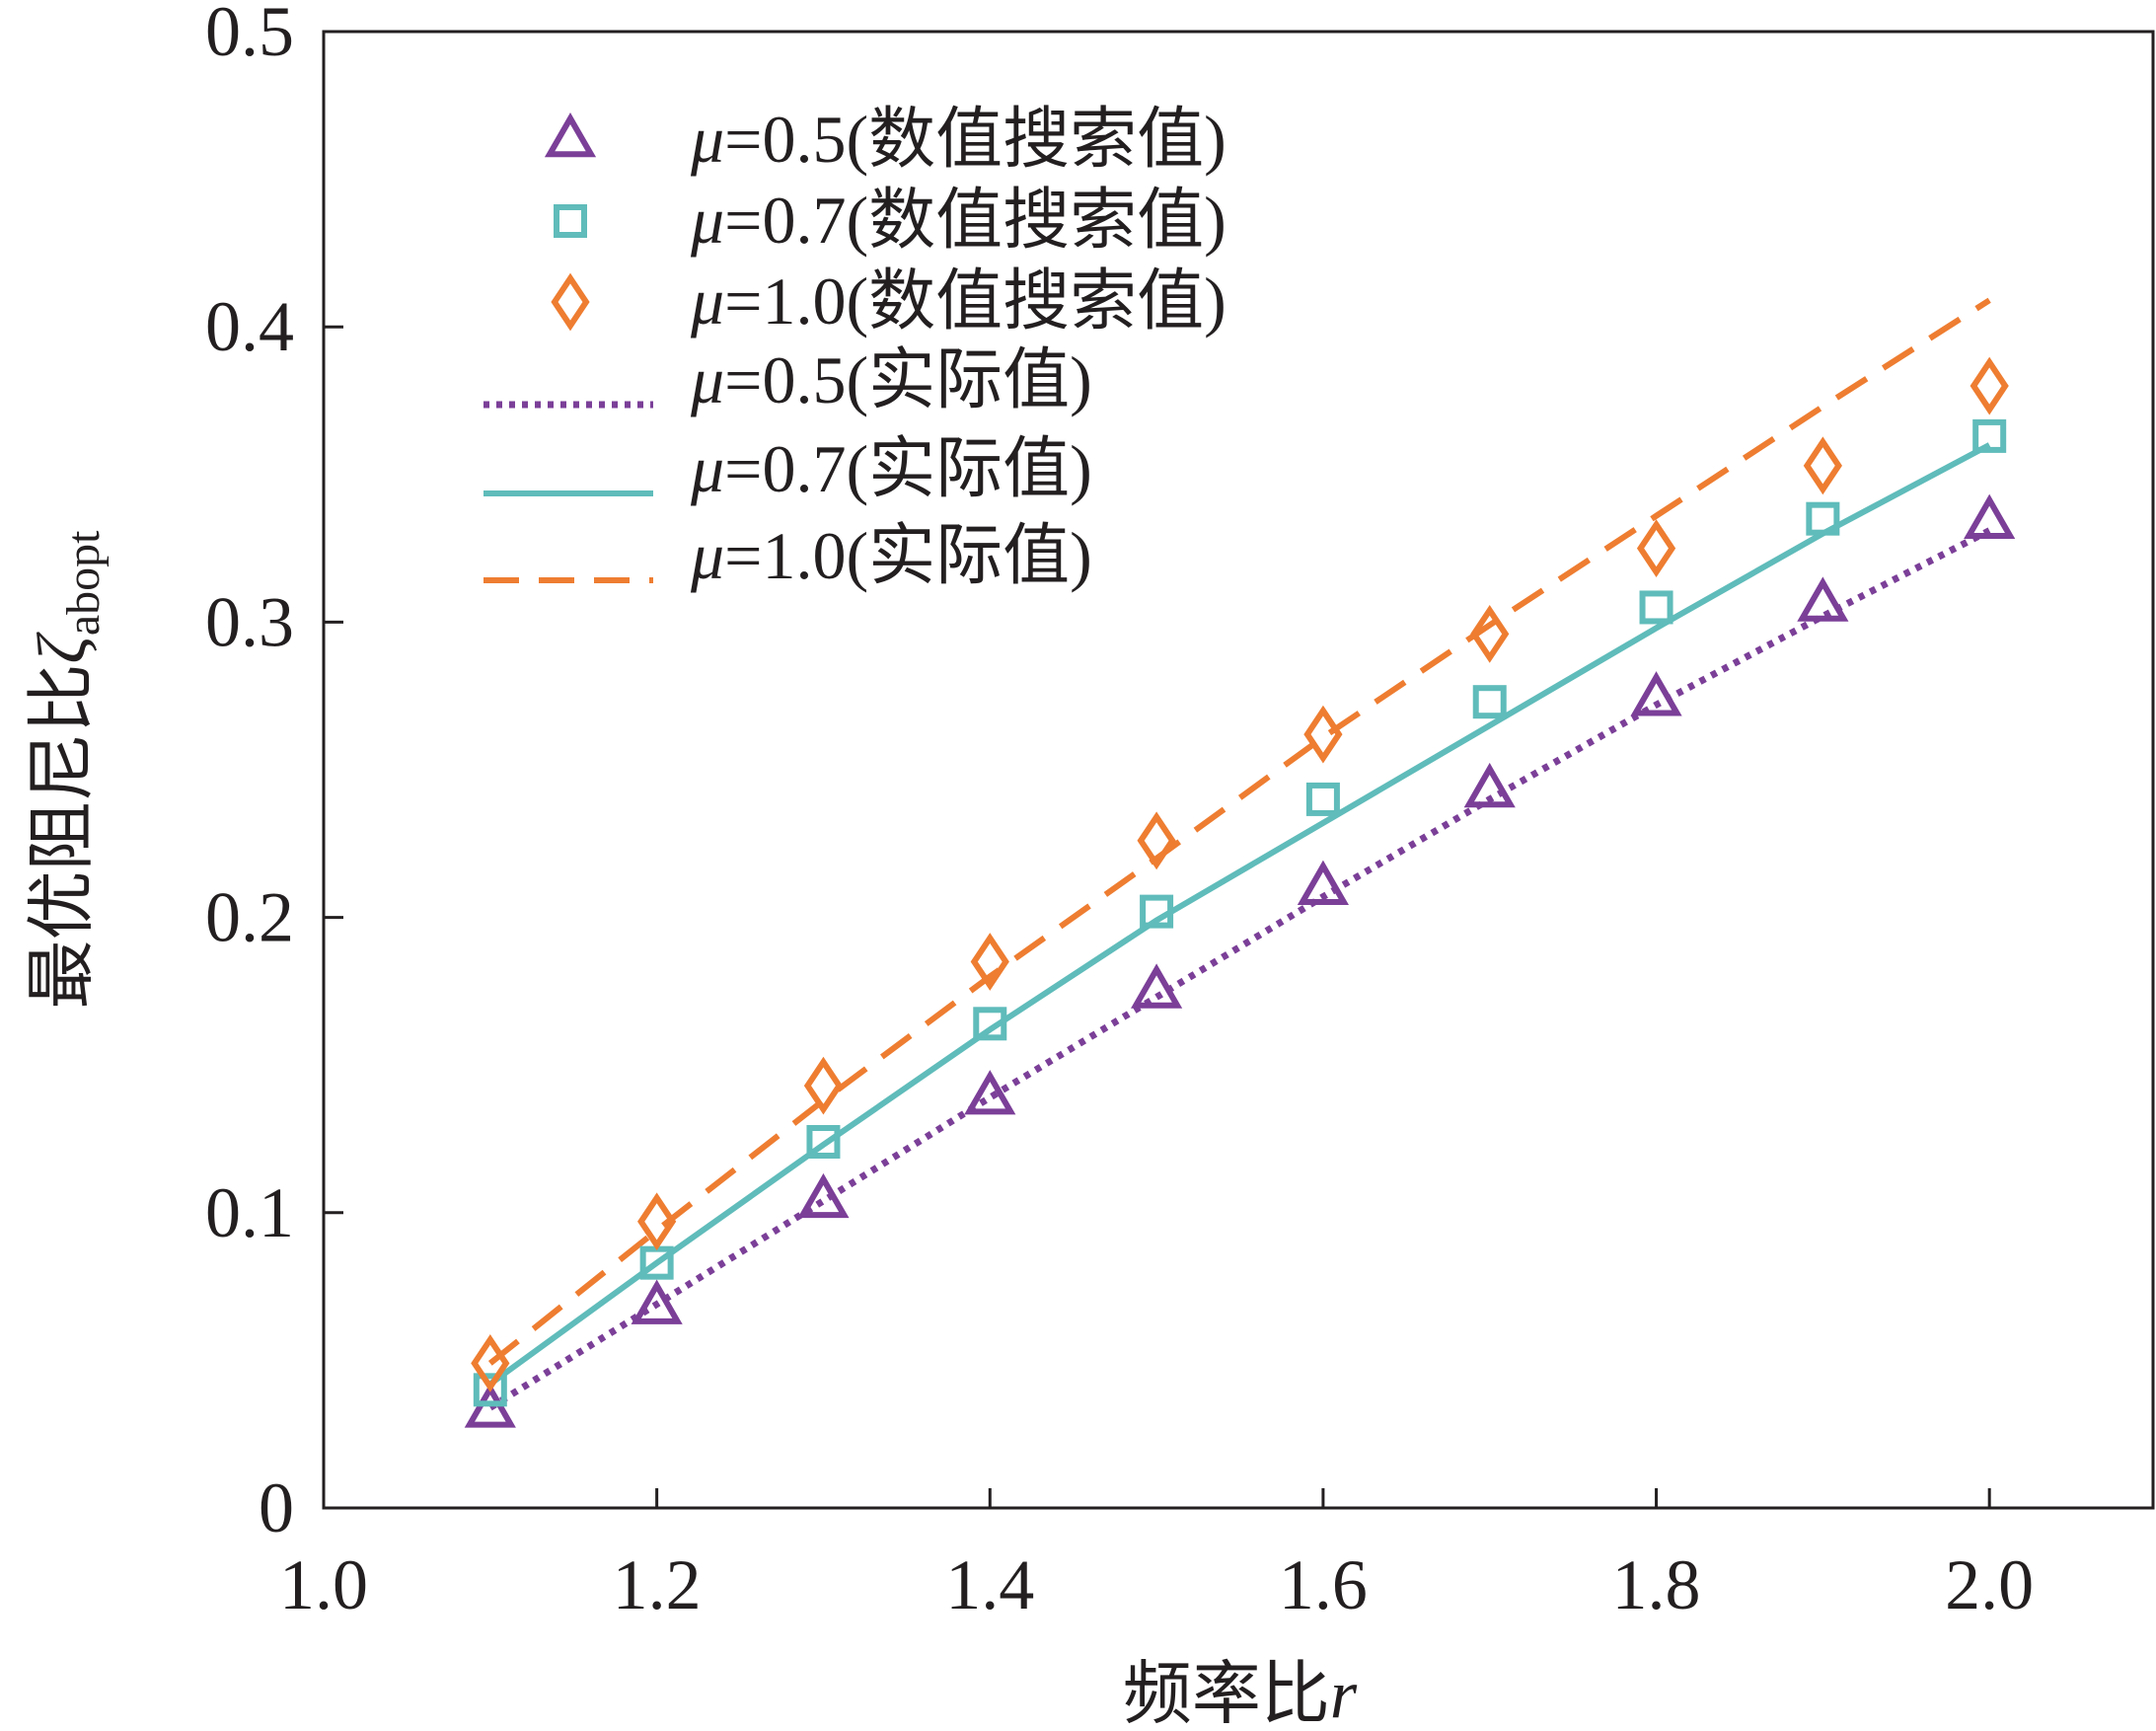  What do you see at coordinates (323, 1584) in the screenshot?
I see `x-tick-label-1-0: 1.0` at bounding box center [323, 1584].